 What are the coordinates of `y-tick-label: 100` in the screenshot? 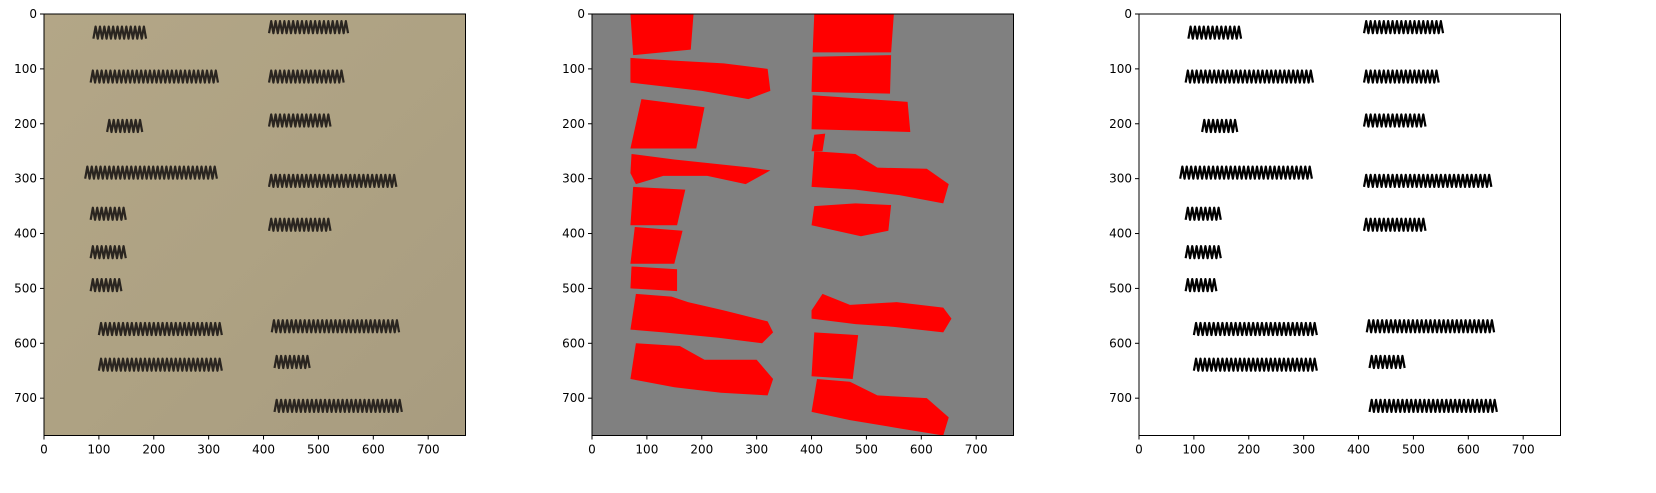 It's located at (25, 69).